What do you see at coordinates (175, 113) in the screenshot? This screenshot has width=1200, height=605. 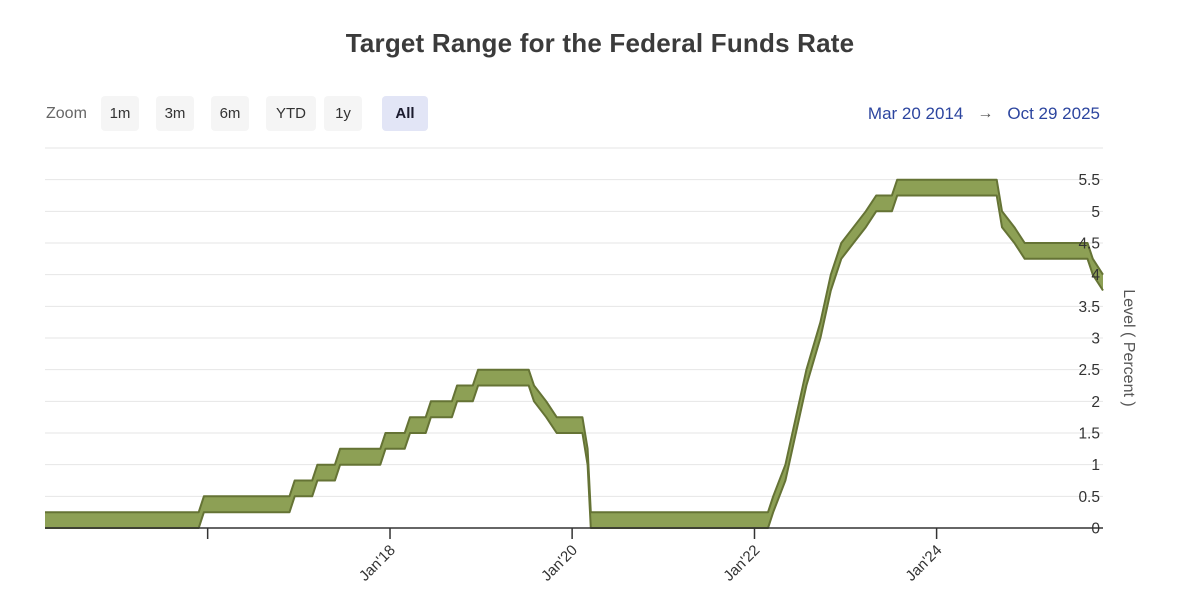 I see `zoom-button-3m: 3m` at bounding box center [175, 113].